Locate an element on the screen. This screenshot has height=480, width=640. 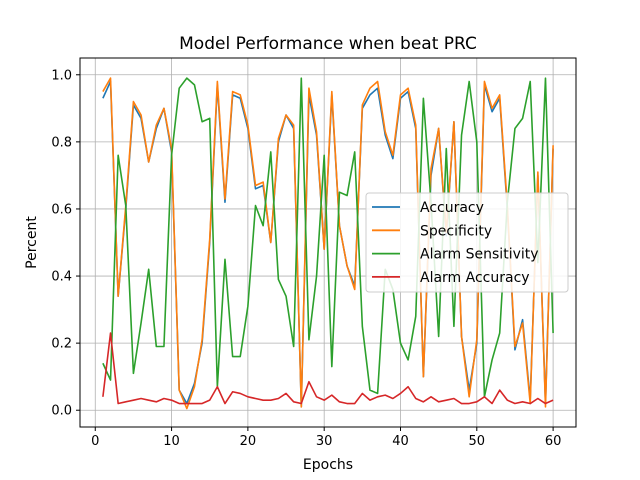
x-tick-label: 40 is located at coordinates (400, 441).